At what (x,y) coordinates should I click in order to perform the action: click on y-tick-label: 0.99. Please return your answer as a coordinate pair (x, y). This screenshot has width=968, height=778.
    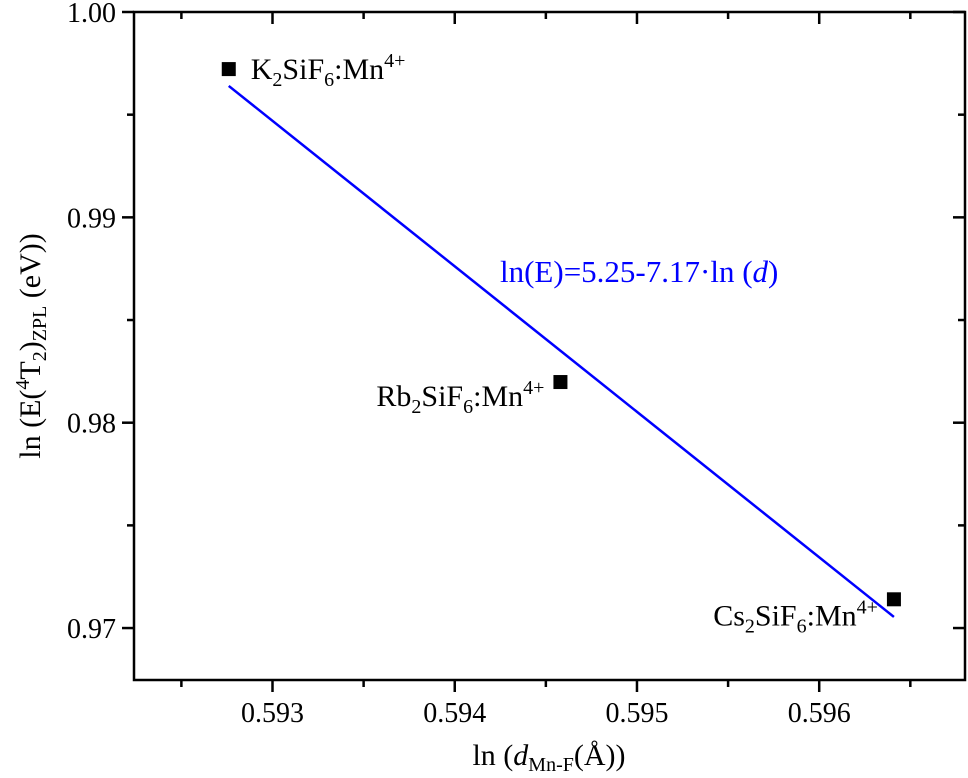
    Looking at the image, I should click on (91, 218).